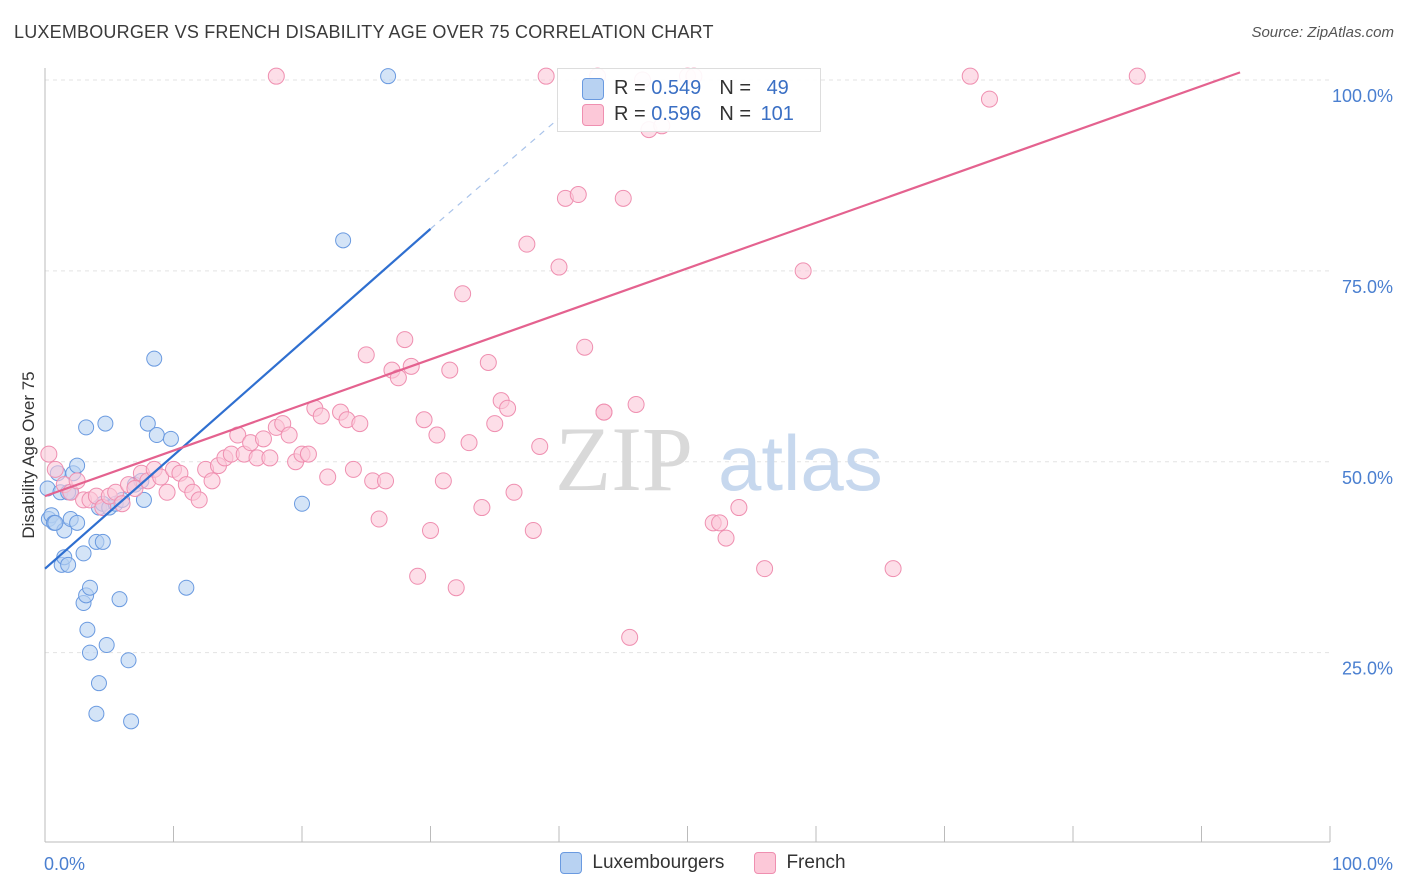 This screenshot has width=1406, height=892. Describe the element at coordinates (800, 463) in the screenshot. I see `watermark-atlas: atlas` at that location.